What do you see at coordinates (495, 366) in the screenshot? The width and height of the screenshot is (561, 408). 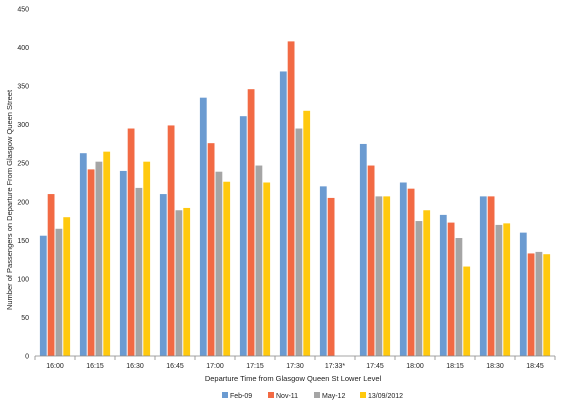 I see `x-tick-label: 18:30` at bounding box center [495, 366].